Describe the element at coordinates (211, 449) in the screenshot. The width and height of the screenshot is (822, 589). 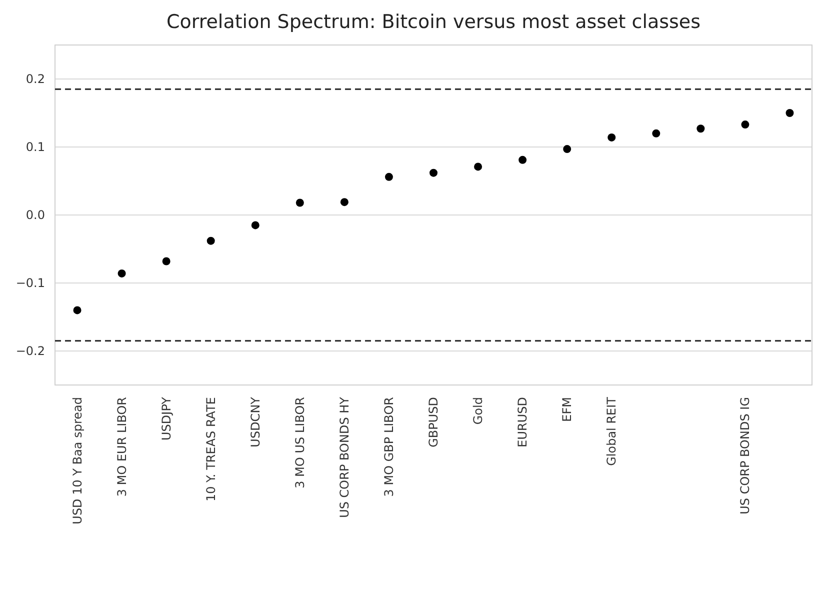
I see `x-tick-label: 10 Y. TREAS RATE` at that location.